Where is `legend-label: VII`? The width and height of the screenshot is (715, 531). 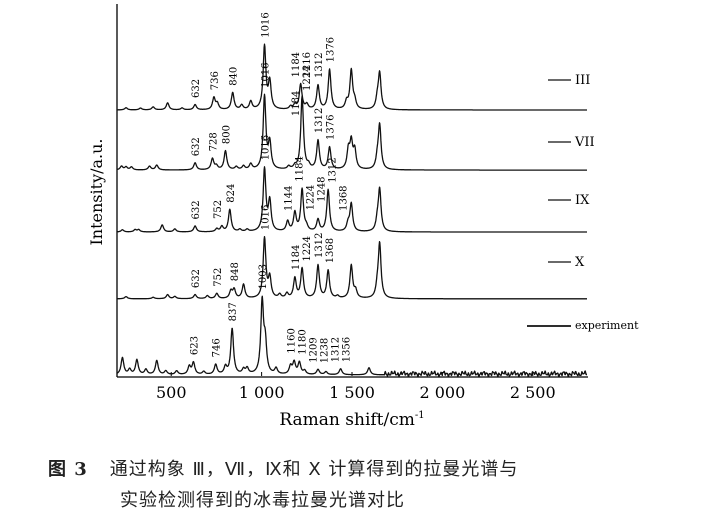 legend-label: VII is located at coordinates (584, 142).